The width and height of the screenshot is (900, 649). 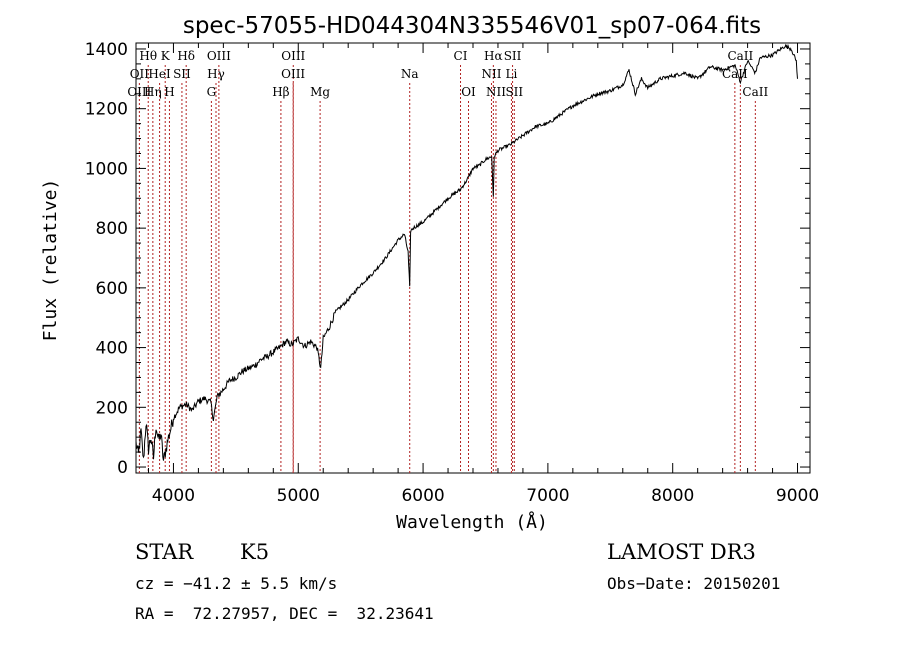 I want to click on line-label-15: NII, so click(x=491, y=74).